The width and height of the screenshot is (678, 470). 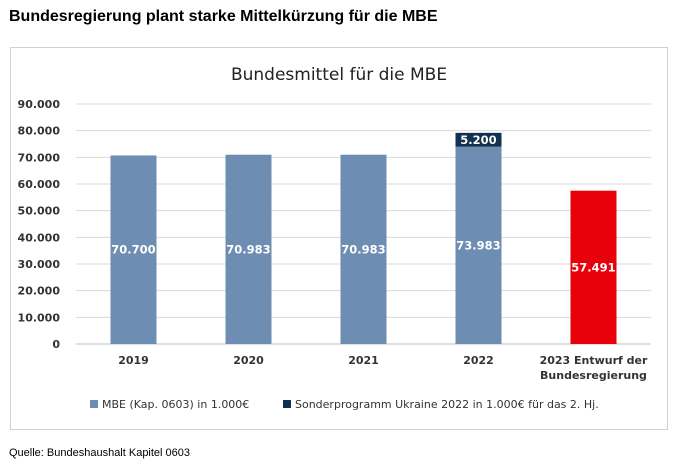 I want to click on data-label-mbe: 73.983, so click(x=478, y=245).